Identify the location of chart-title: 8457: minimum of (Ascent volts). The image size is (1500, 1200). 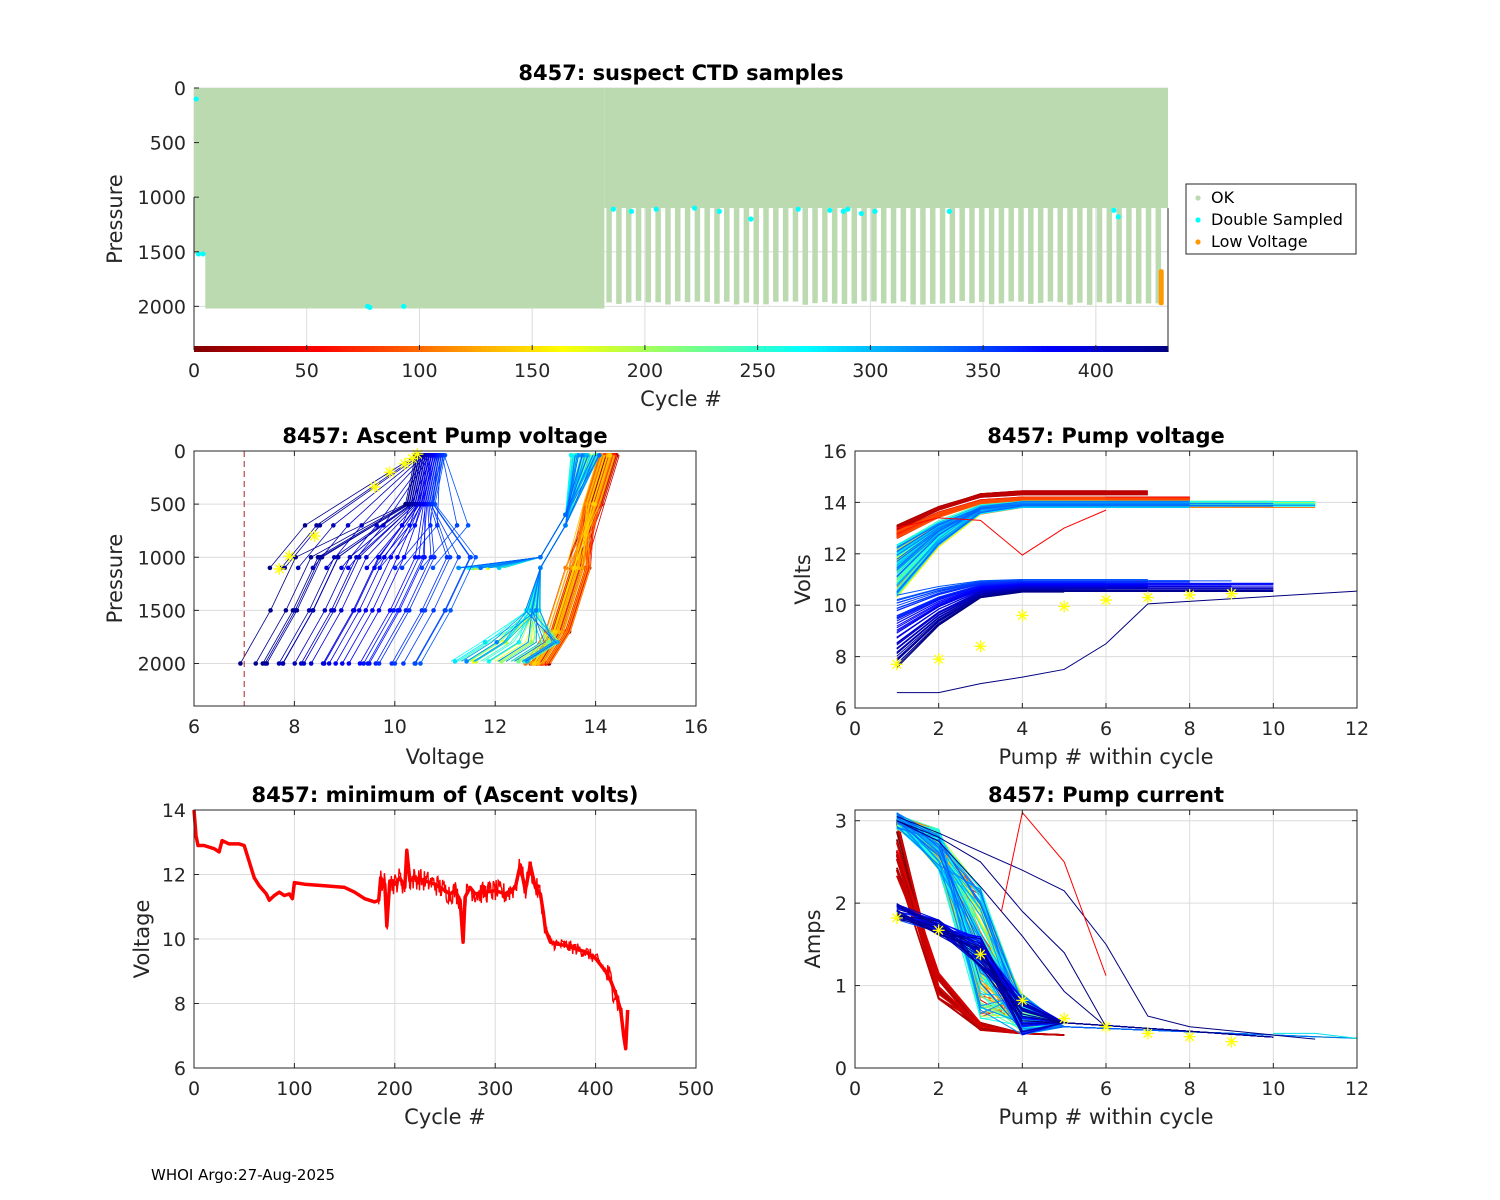
(444, 795).